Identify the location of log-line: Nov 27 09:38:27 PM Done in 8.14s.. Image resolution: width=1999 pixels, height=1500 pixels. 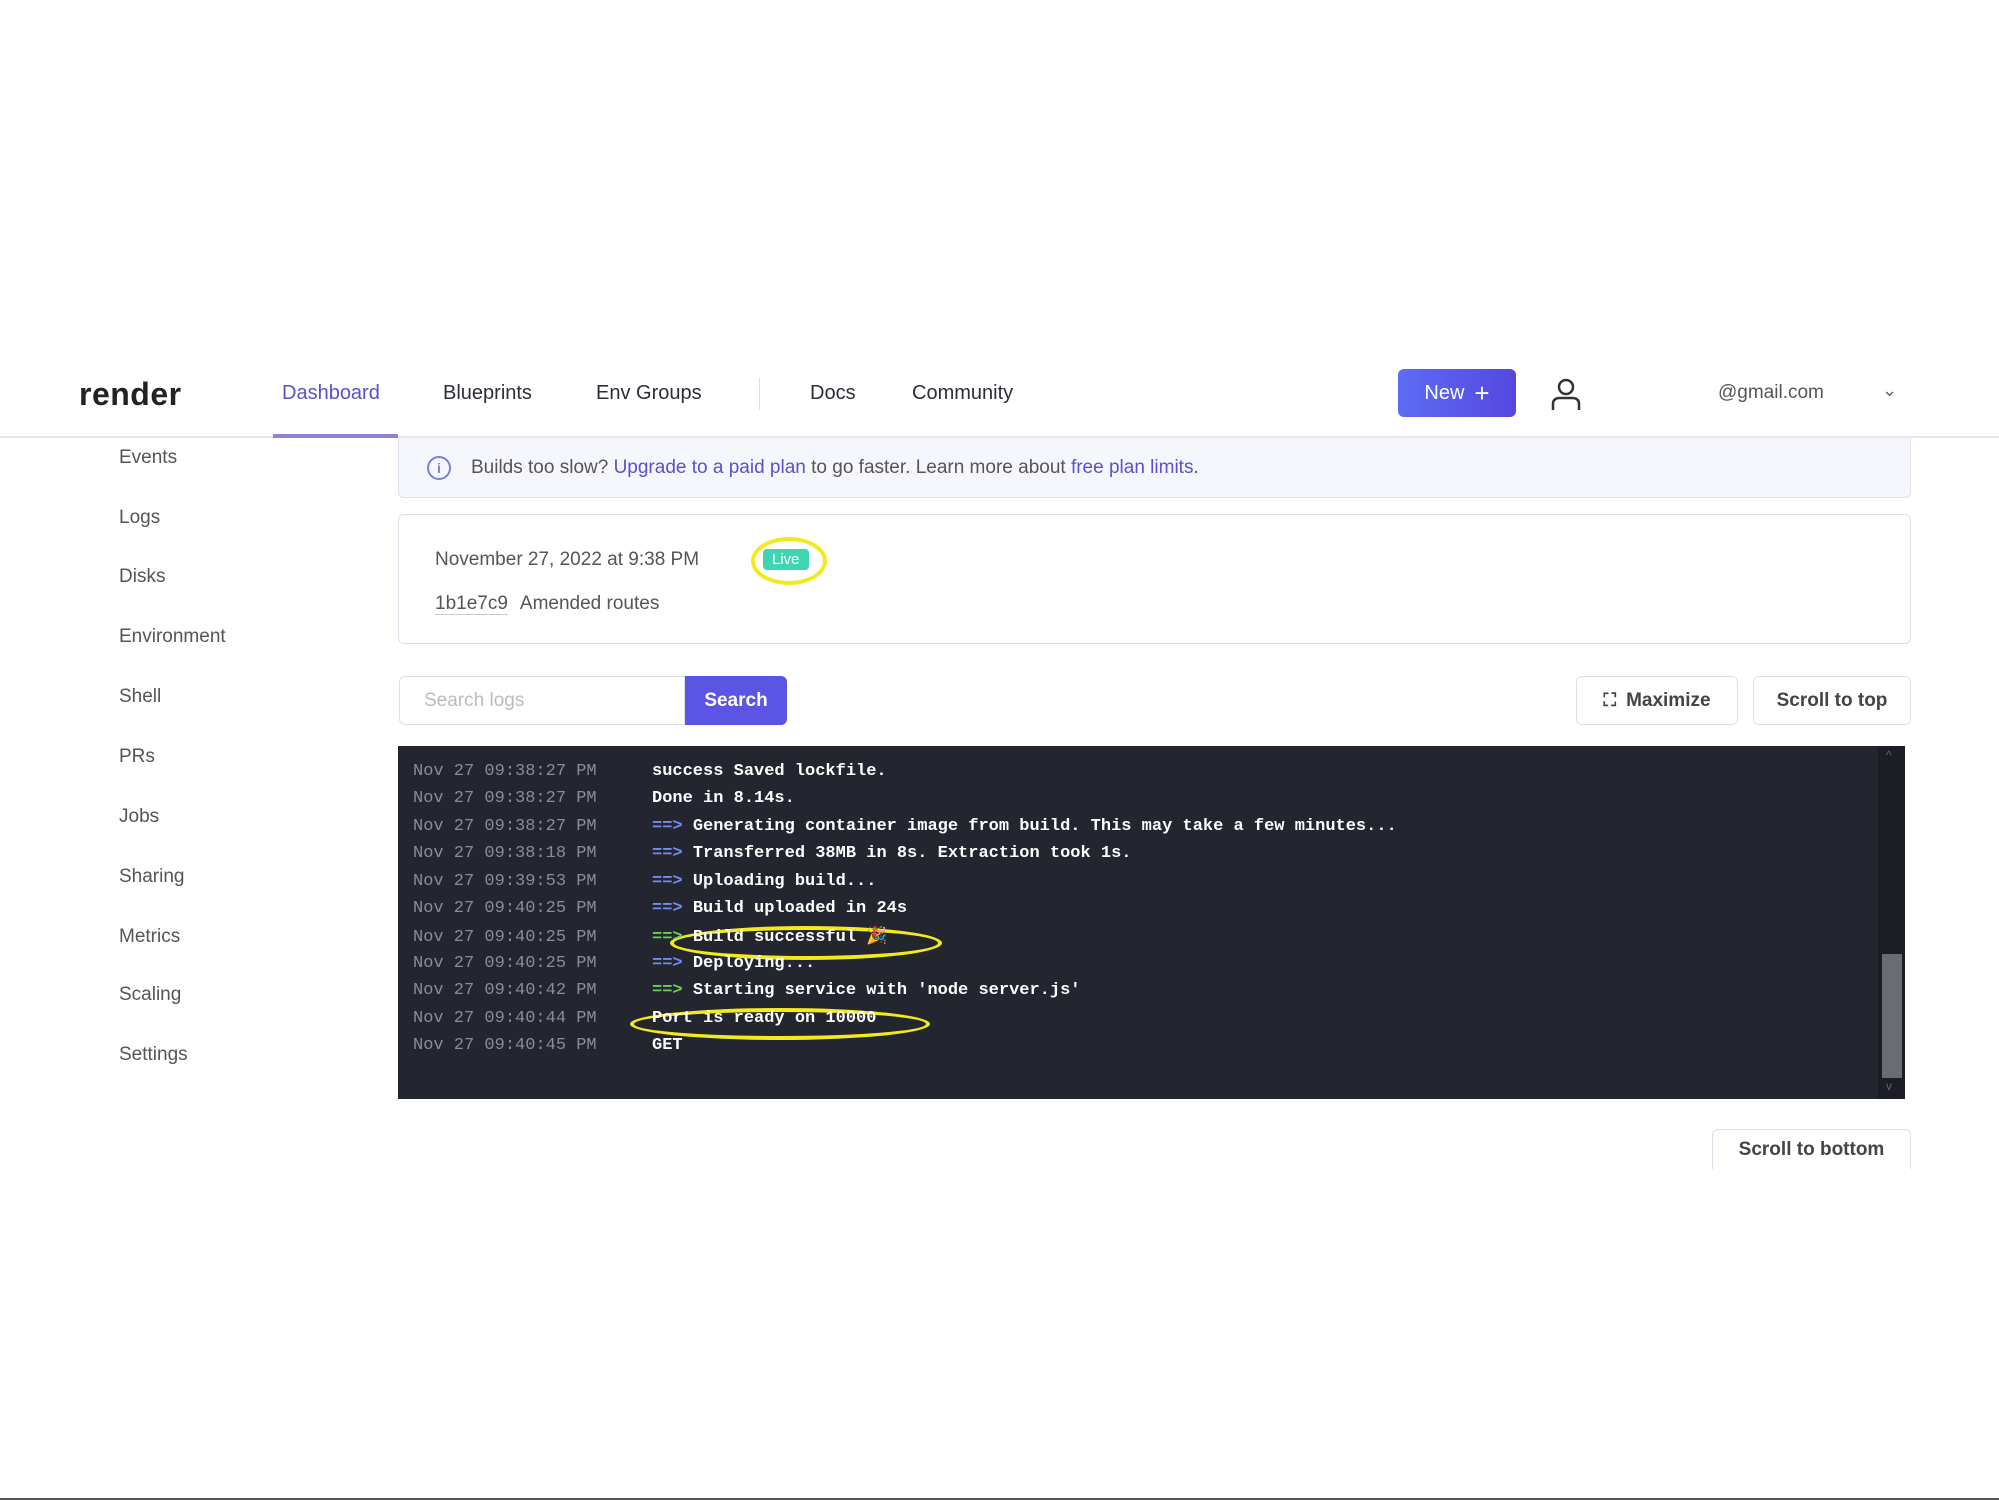
(604, 798).